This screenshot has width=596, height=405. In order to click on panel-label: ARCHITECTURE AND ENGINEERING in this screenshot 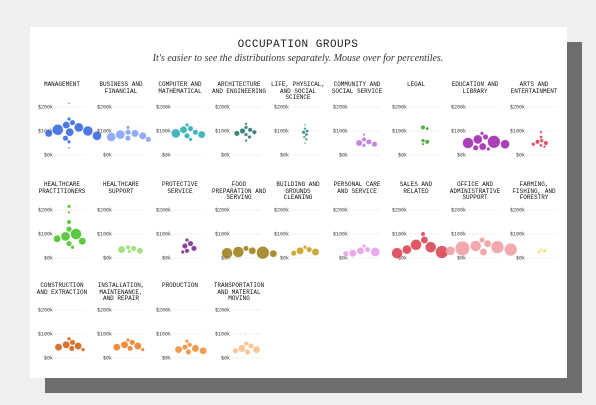, I will do `click(239, 88)`.